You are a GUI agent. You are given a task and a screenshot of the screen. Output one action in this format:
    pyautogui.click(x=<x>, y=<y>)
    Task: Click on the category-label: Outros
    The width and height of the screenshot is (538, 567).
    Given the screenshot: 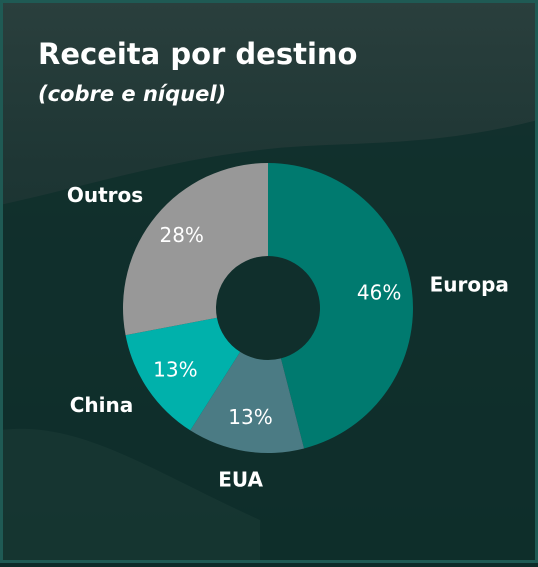 What is the action you would take?
    pyautogui.click(x=105, y=195)
    